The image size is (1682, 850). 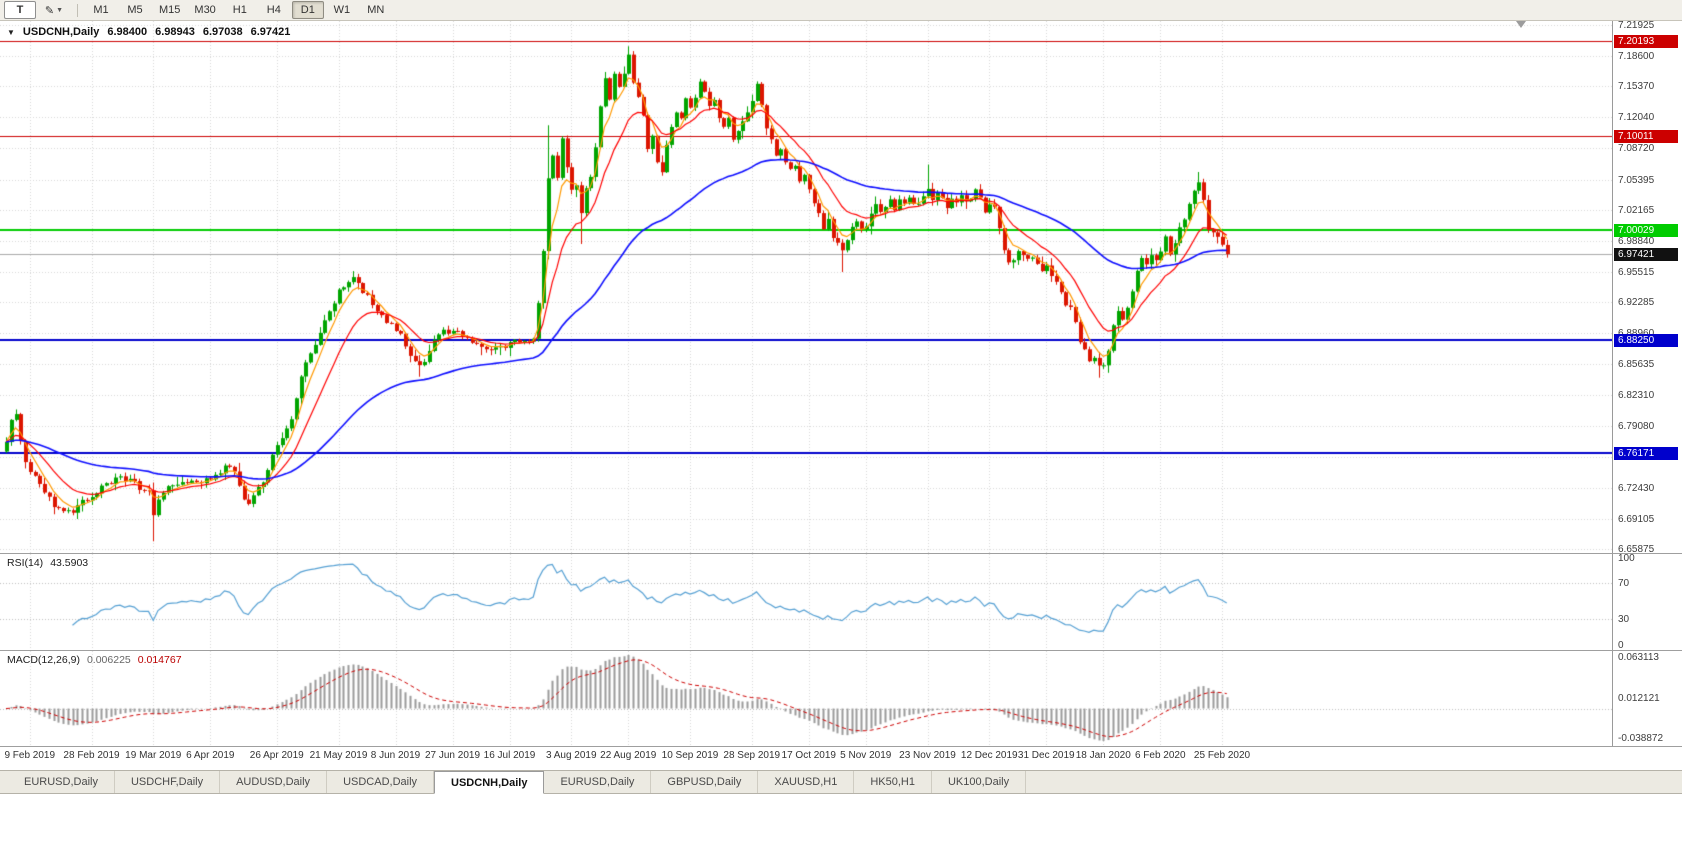 What do you see at coordinates (841, 10) in the screenshot?
I see `chart-toolbar: T ✎ ▼ M1 M5 M15 M30 H1 H4 D1 W1 MN` at bounding box center [841, 10].